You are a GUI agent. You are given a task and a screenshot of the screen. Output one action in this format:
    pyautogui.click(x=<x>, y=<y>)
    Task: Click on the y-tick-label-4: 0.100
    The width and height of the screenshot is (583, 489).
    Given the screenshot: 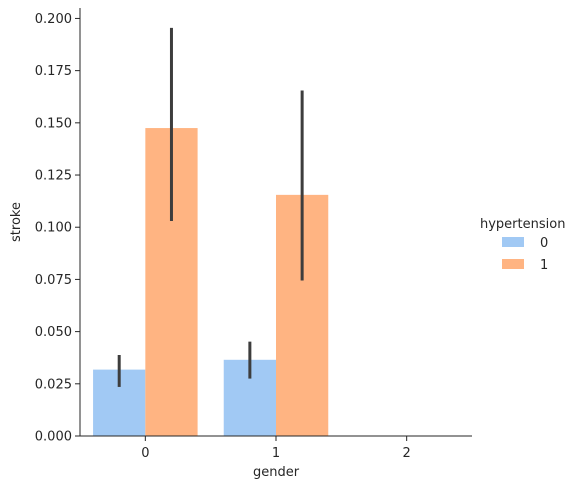 What is the action you would take?
    pyautogui.click(x=53, y=228)
    